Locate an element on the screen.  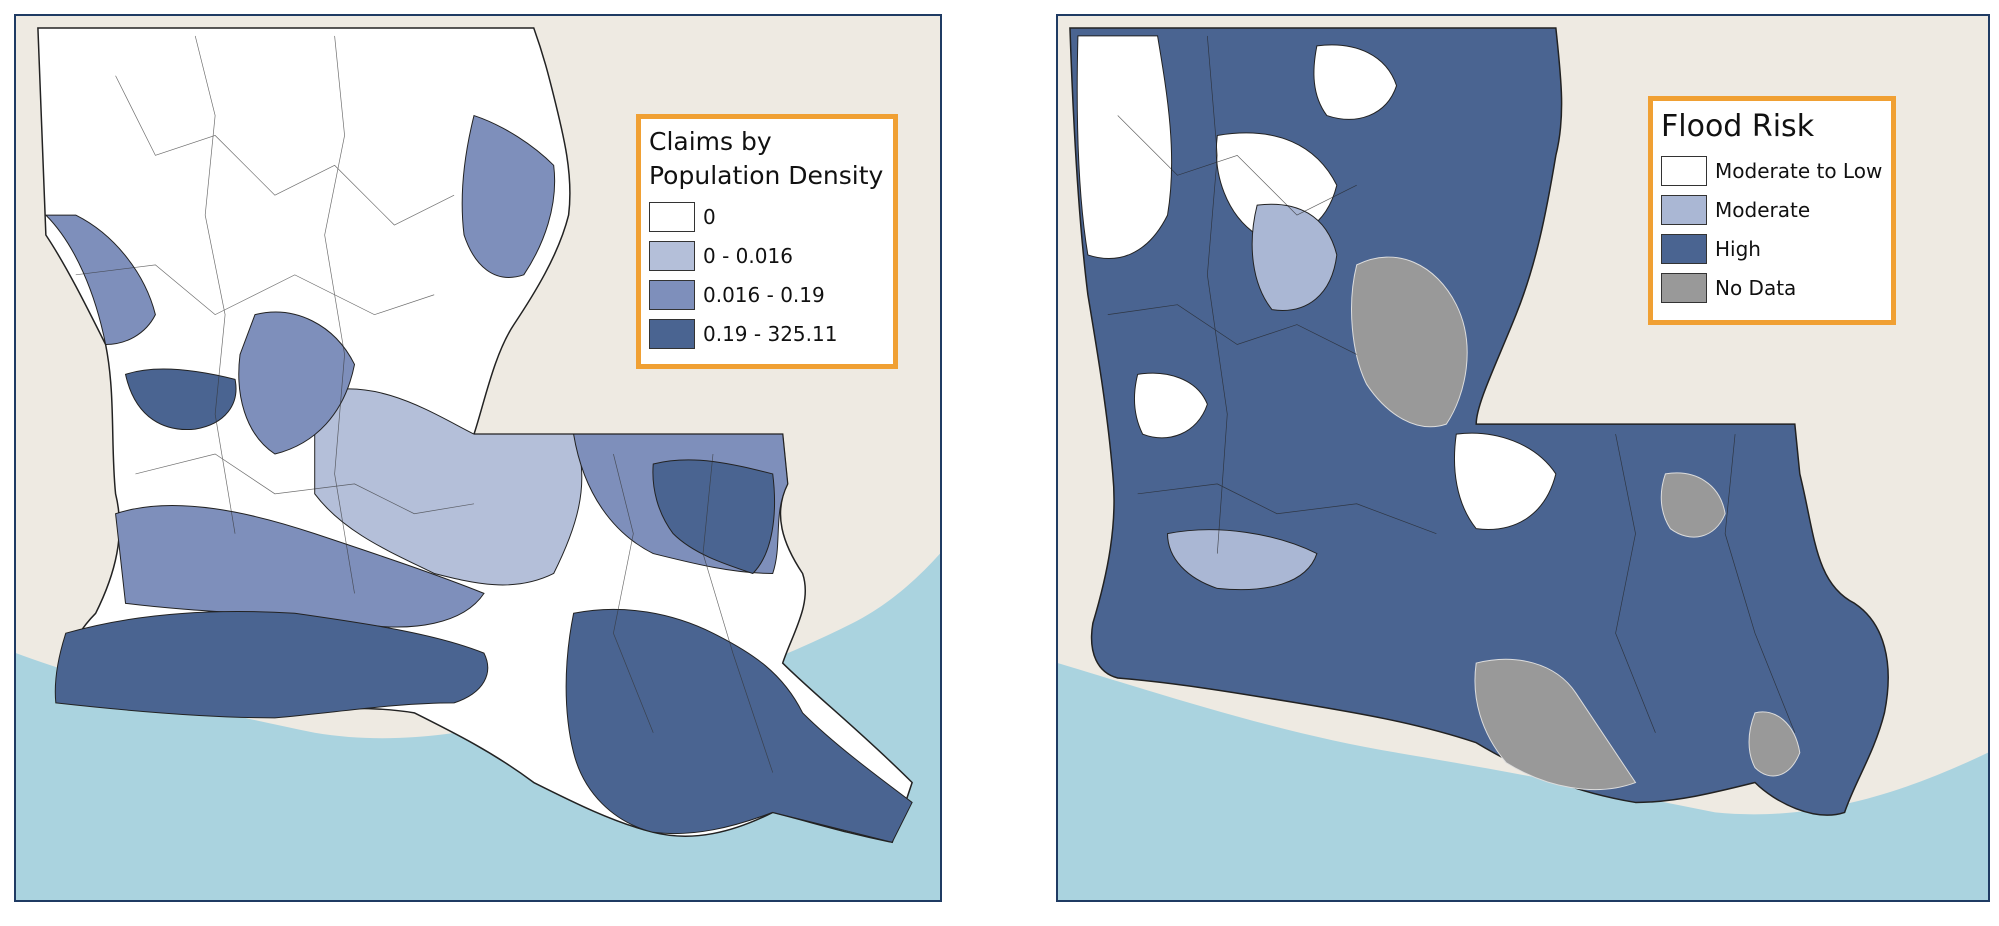
legend-item: 0 - 0.016 is located at coordinates (767, 255).